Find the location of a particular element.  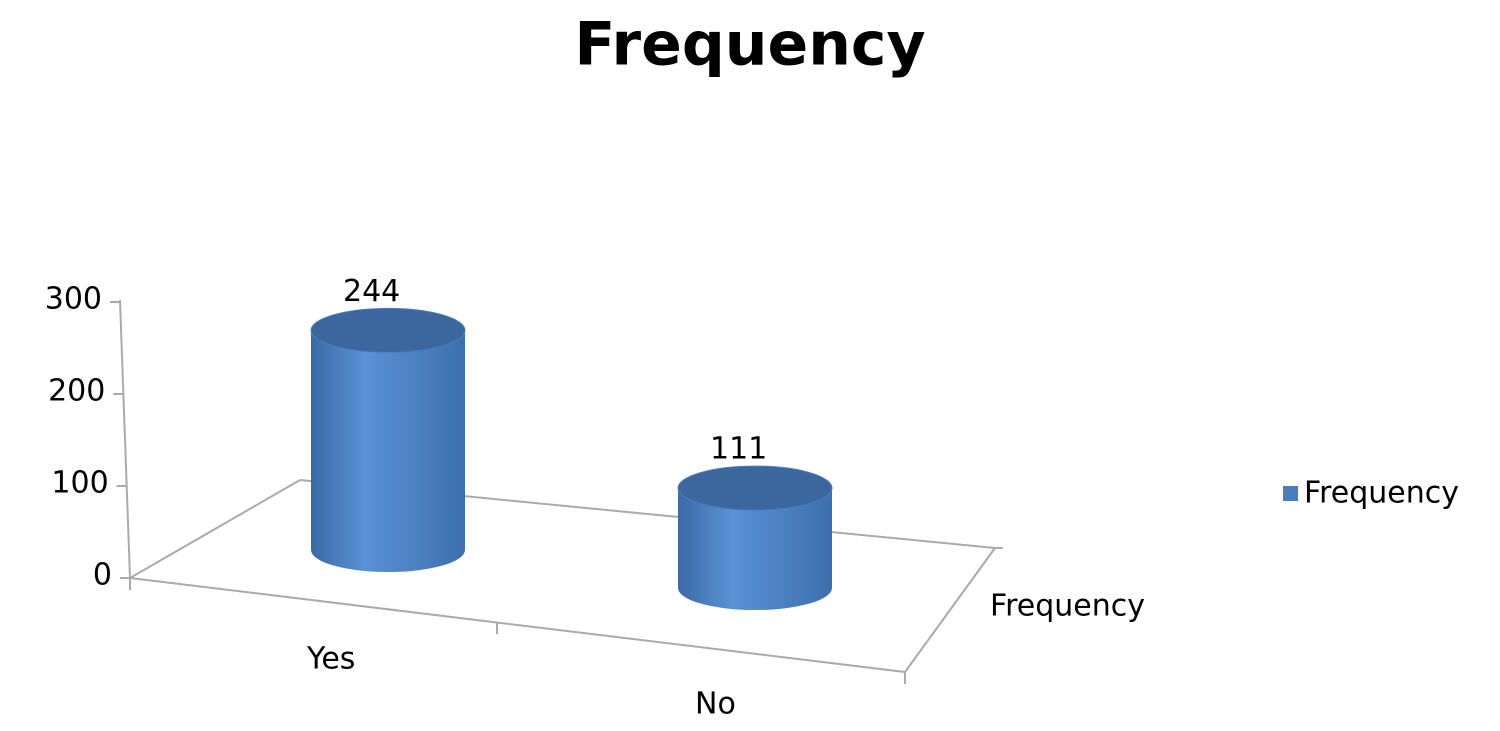

depth-label: Frequency is located at coordinates (1067, 606).